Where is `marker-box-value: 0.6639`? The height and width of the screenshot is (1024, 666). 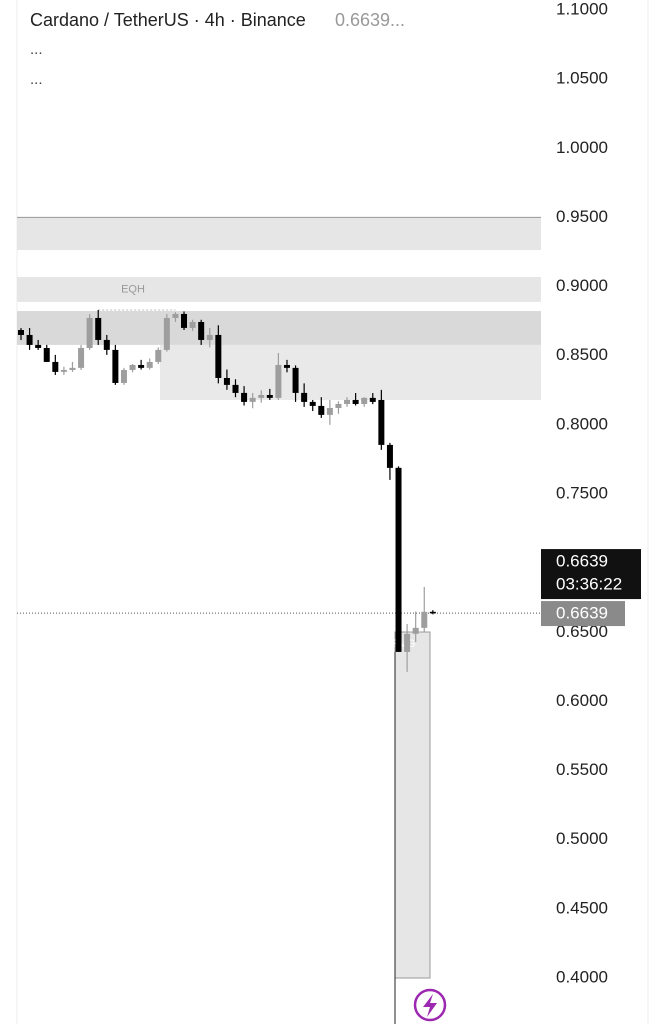
marker-box-value: 0.6639 is located at coordinates (582, 613).